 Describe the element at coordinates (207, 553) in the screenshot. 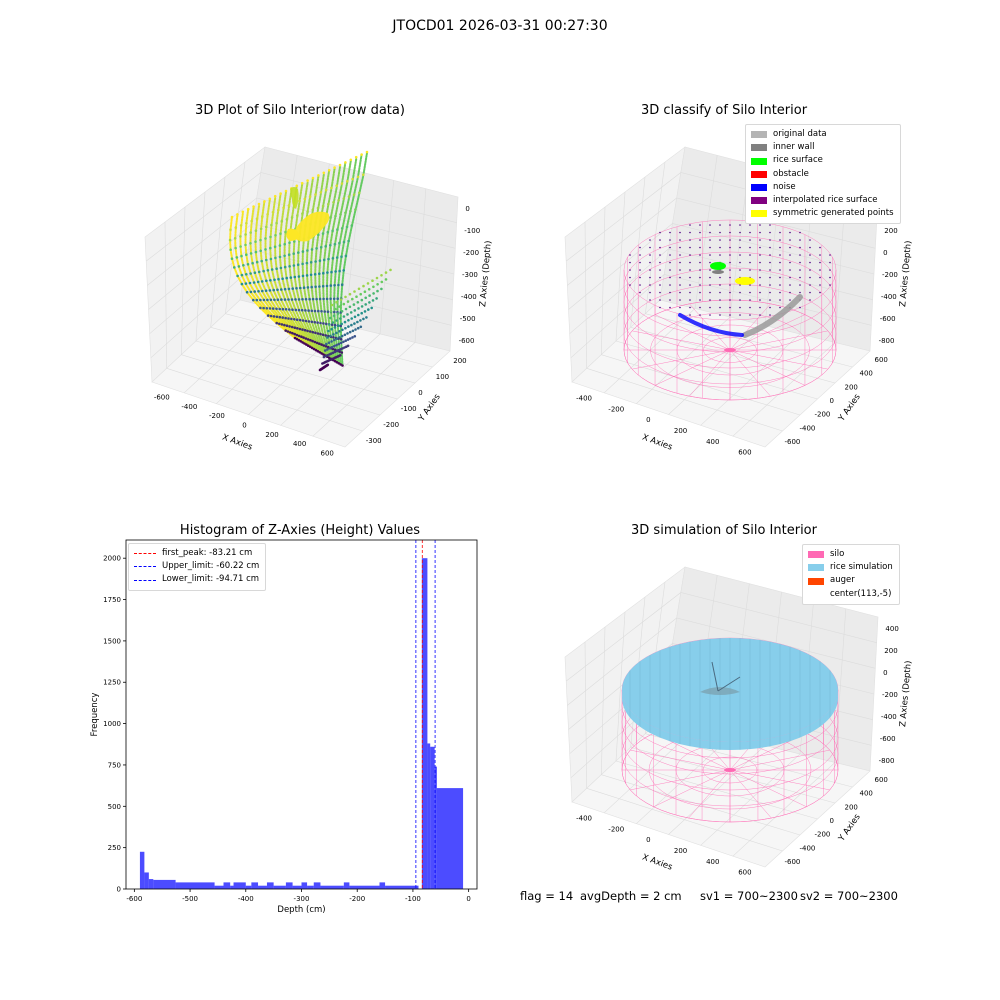

I see `legend-label: first_peak: -83.21 cm` at that location.